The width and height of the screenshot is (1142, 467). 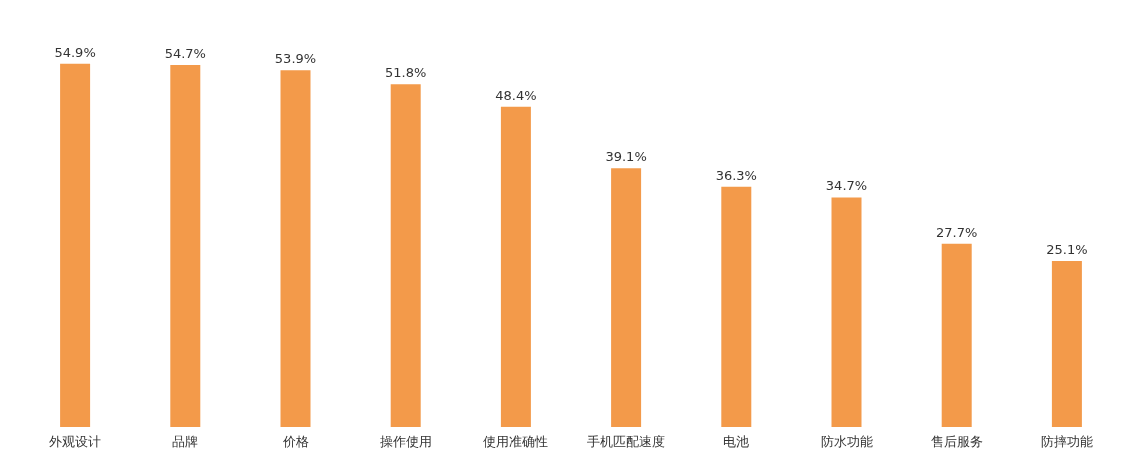 I want to click on x-tick-label: 使用准确性, so click(x=516, y=441).